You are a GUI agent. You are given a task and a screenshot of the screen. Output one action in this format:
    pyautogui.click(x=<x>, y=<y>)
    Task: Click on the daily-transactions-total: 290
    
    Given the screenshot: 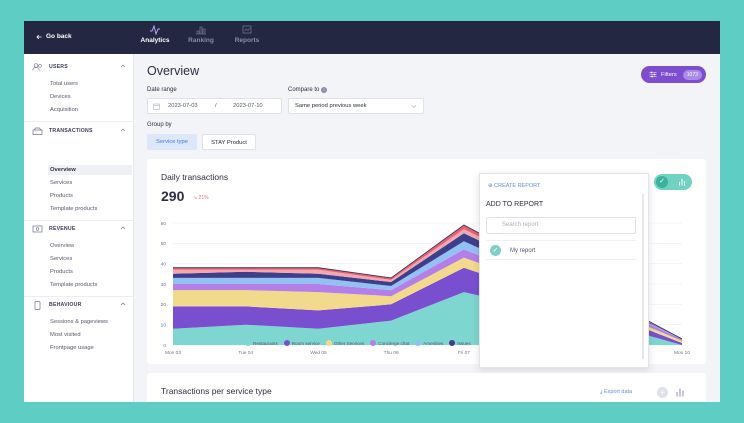 What is the action you would take?
    pyautogui.click(x=173, y=196)
    